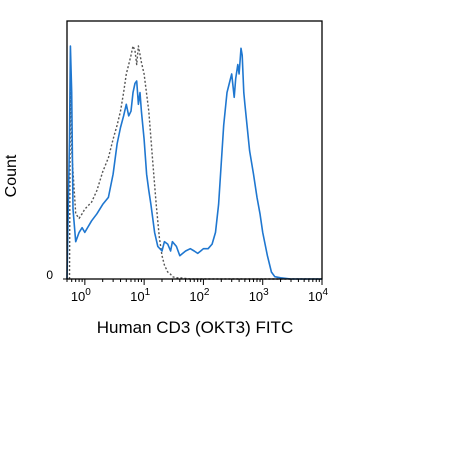  I want to click on x-tick-exponent: 2, so click(207, 292).